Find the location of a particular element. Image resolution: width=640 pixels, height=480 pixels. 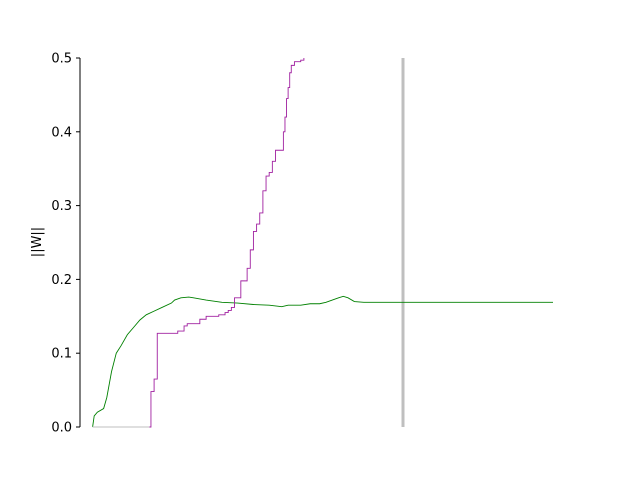

y-tick-label: 0.1 is located at coordinates (61, 354).